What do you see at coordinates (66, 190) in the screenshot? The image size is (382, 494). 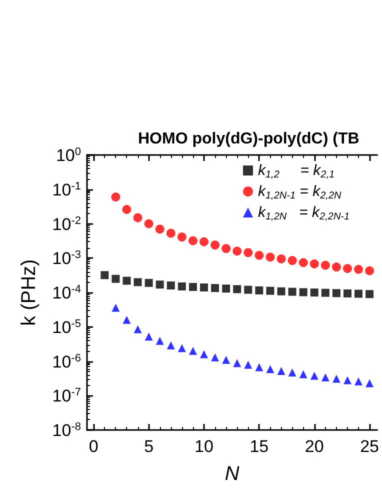 I see `y-tick-label: 10$^{-1}$` at bounding box center [66, 190].